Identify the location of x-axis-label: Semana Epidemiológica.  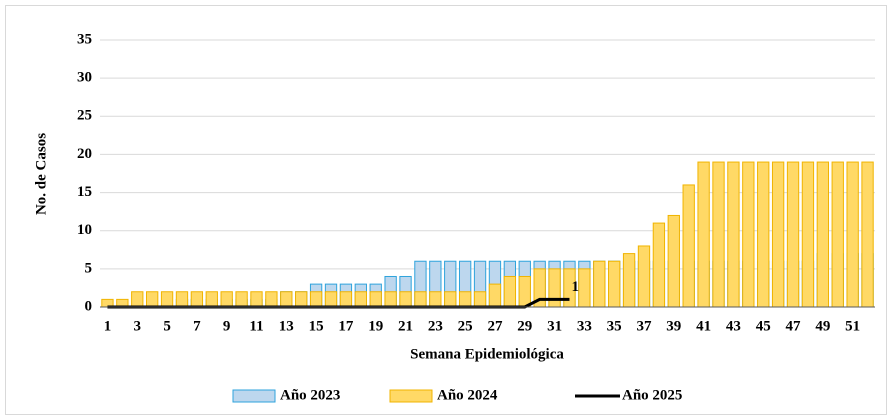
(487, 354).